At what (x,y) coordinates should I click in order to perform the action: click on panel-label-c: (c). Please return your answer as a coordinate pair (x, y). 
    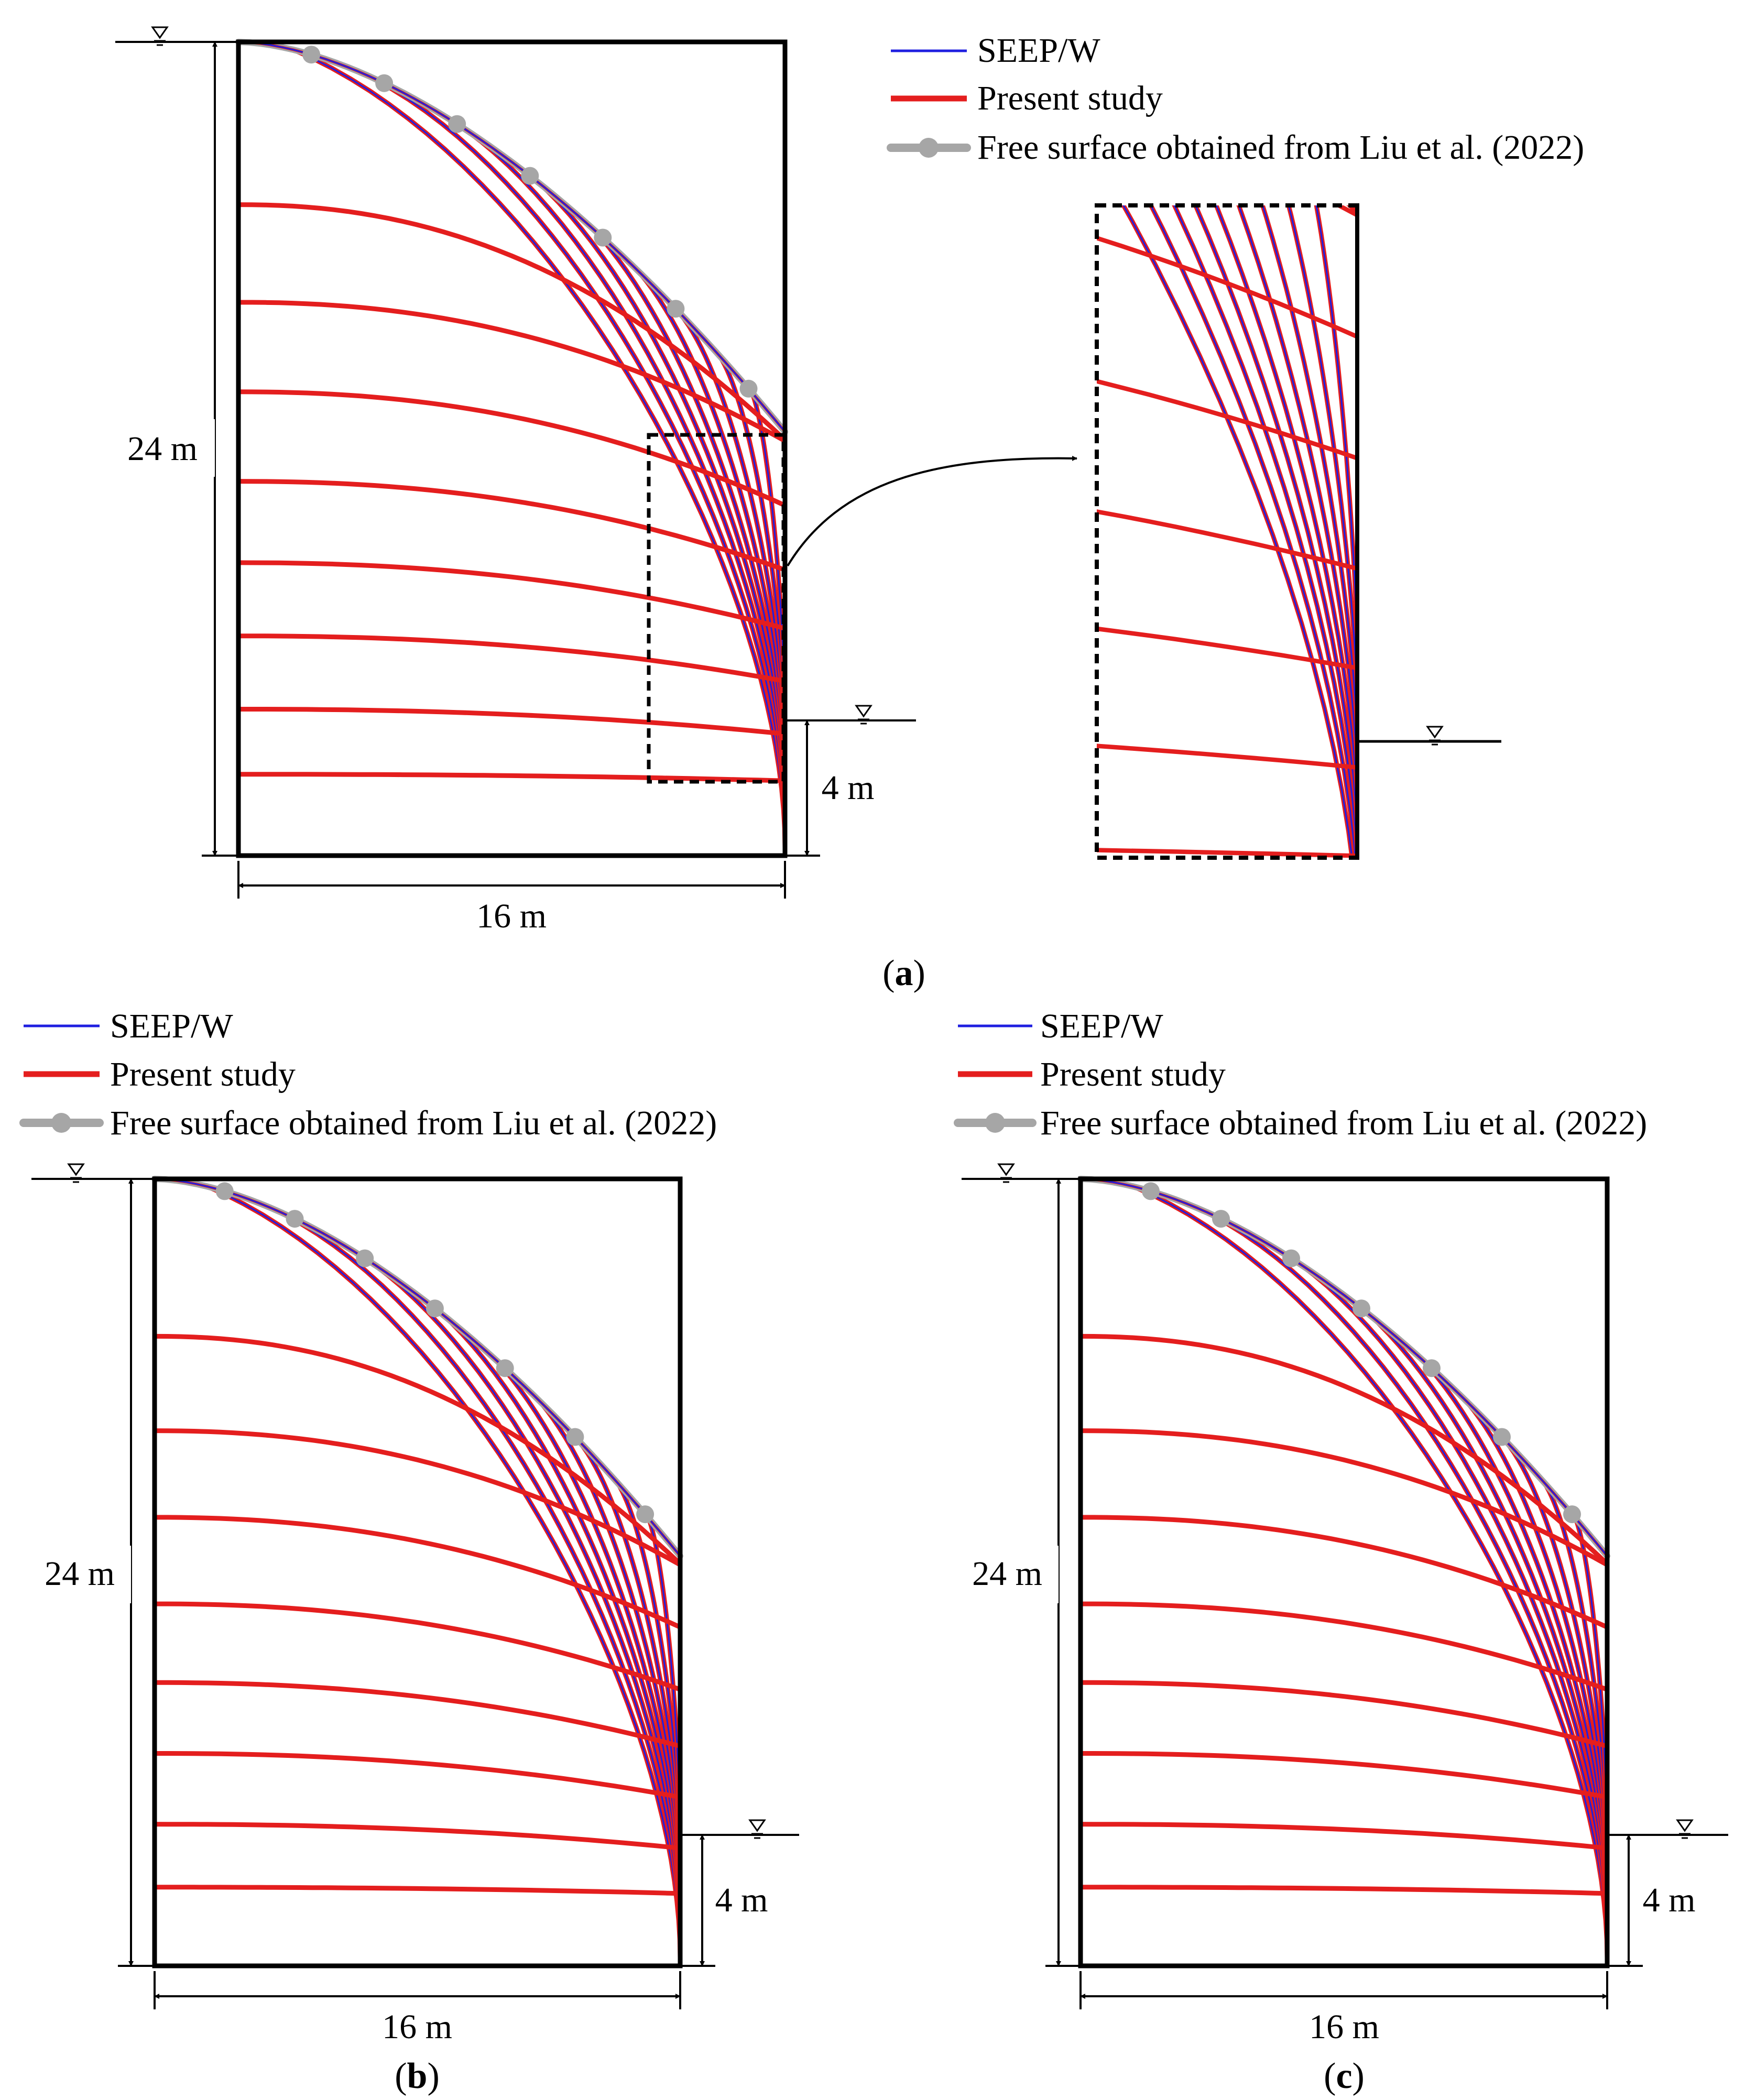
    Looking at the image, I should click on (1344, 2076).